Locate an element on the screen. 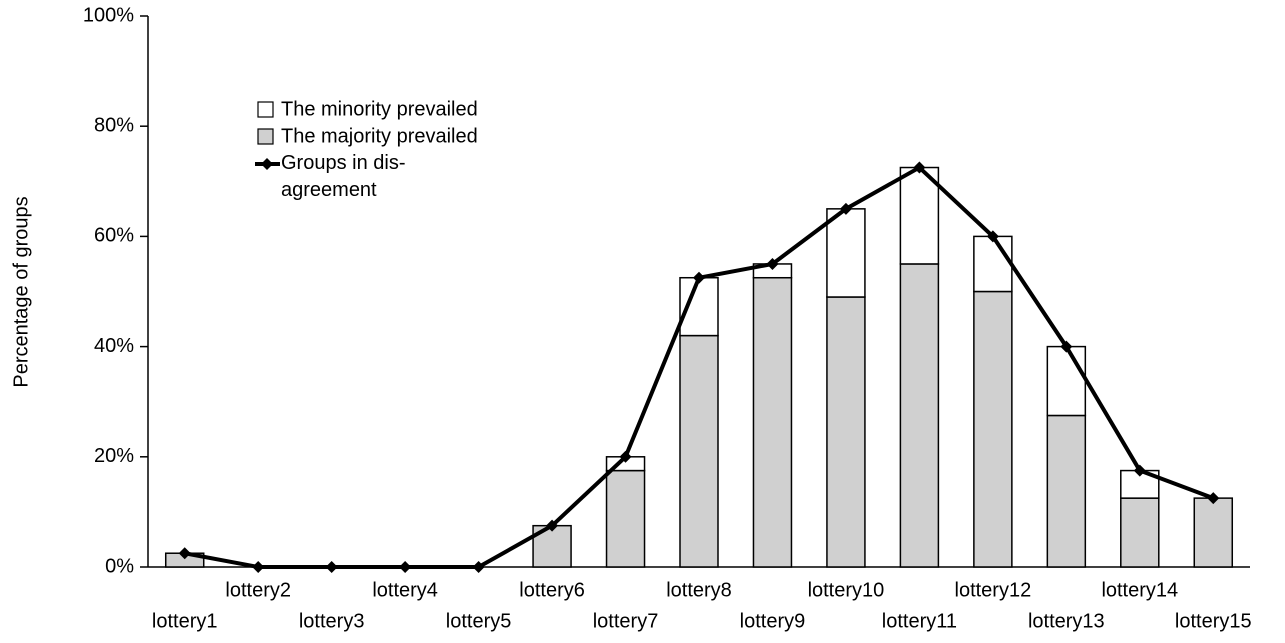  y-tick-label: 0% is located at coordinates (119, 566).